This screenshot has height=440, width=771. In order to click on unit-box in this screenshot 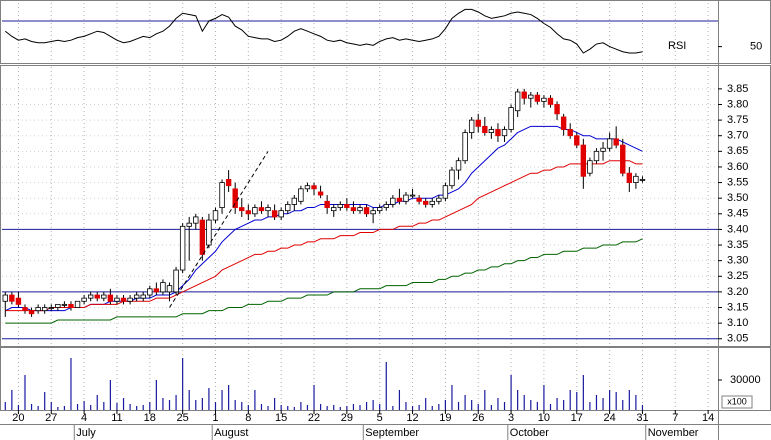, I will do `click(737, 402)`.